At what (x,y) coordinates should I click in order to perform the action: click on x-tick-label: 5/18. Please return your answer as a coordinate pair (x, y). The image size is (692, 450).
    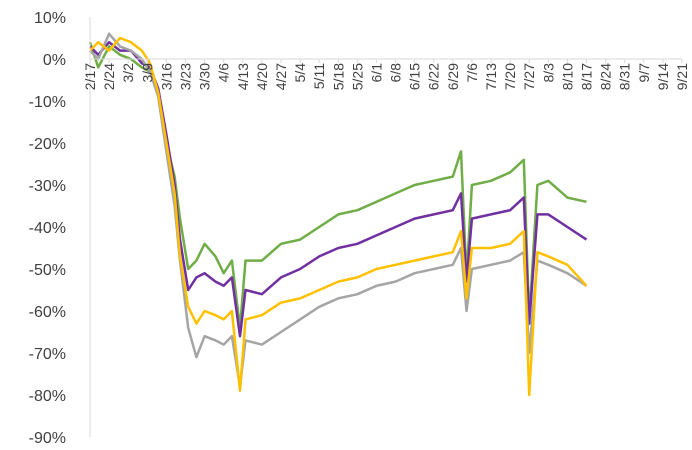
    Looking at the image, I should click on (338, 76).